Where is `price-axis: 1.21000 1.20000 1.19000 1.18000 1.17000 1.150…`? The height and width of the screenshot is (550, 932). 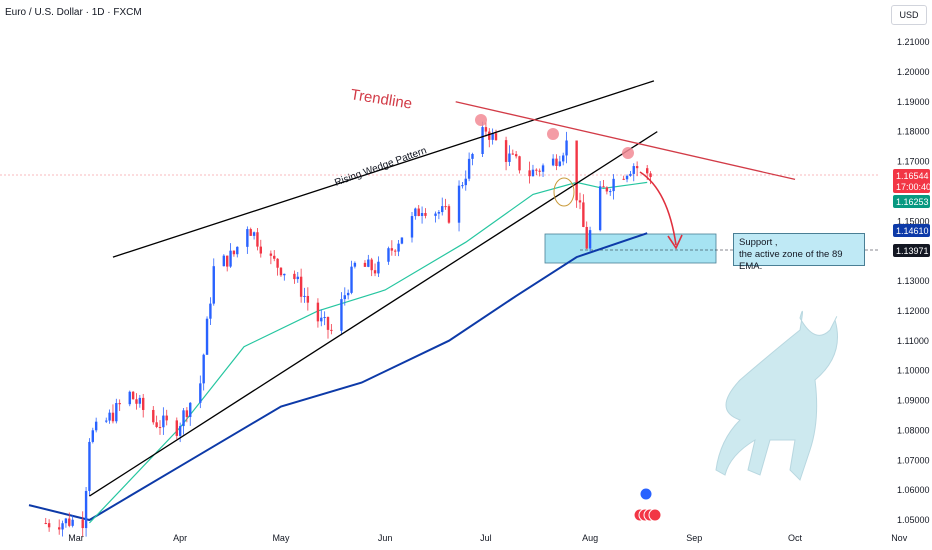 price-axis: 1.21000 1.20000 1.19000 1.18000 1.17000 1.150… is located at coordinates (913, 281).